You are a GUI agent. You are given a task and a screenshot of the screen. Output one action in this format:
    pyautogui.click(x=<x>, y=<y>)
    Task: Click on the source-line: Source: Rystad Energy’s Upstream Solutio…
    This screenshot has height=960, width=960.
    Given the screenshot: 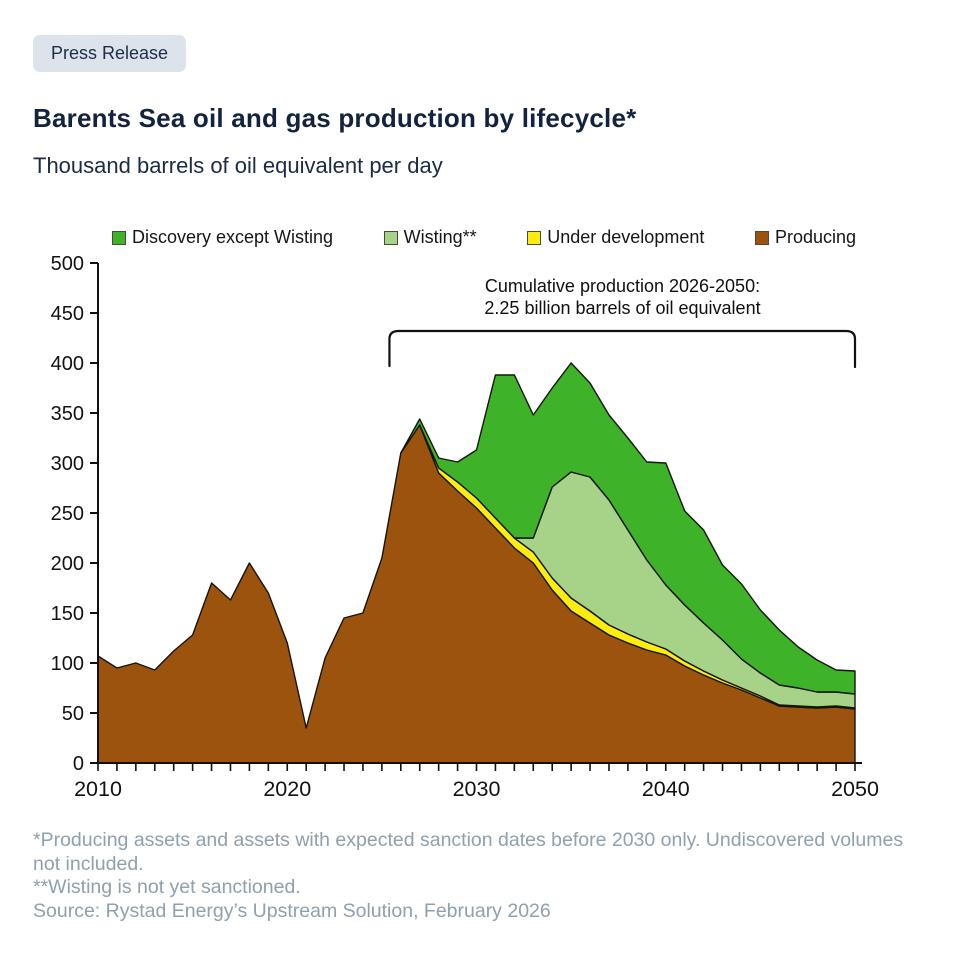 What is the action you would take?
    pyautogui.click(x=292, y=910)
    